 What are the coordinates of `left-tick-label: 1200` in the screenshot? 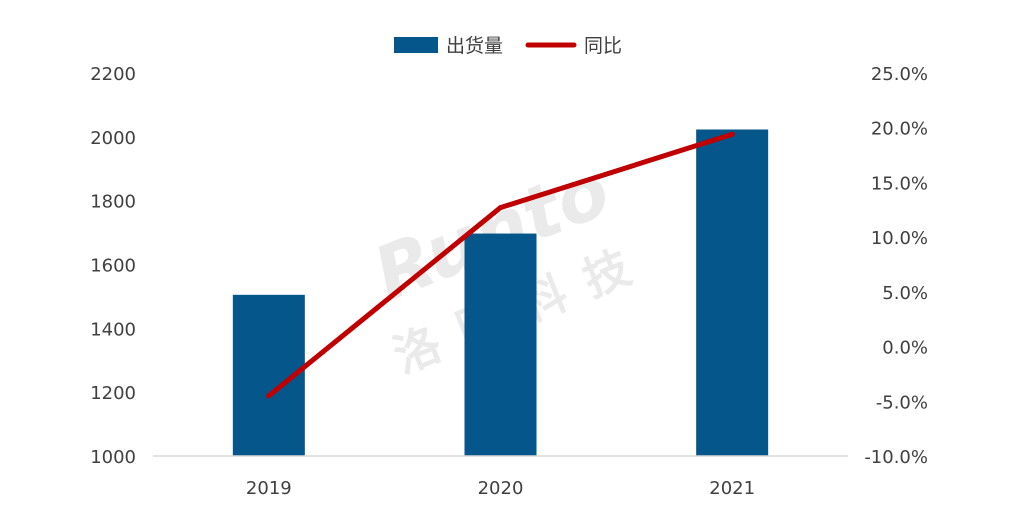 It's located at (113, 393).